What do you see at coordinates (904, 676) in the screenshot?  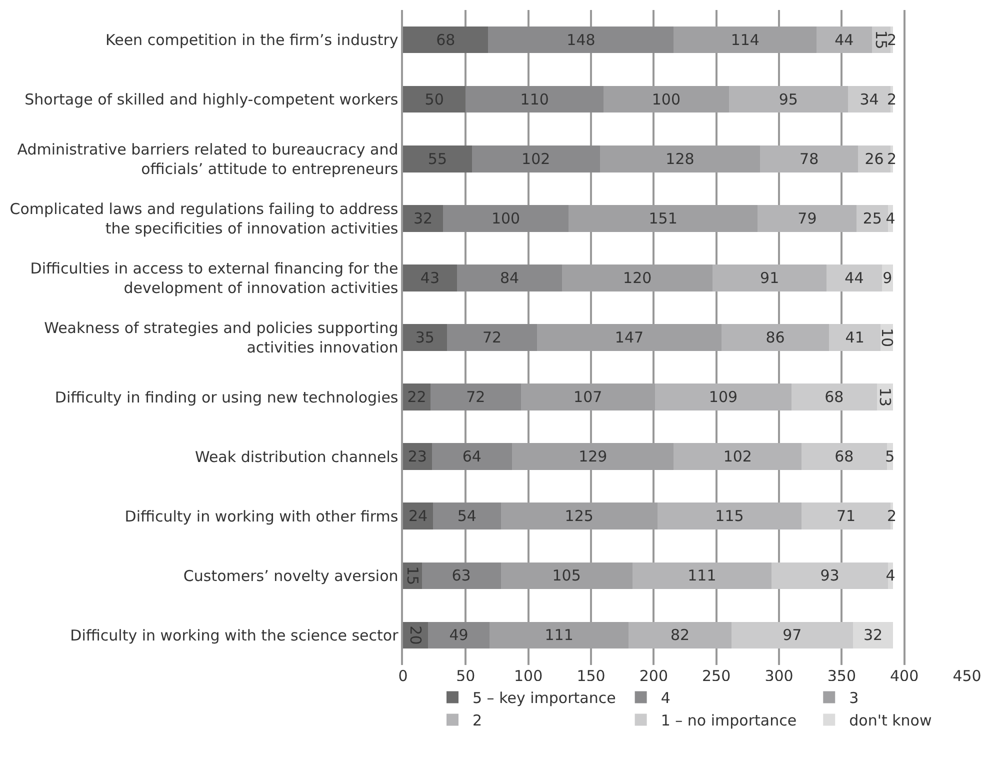 I see `x-tick-label: 400` at bounding box center [904, 676].